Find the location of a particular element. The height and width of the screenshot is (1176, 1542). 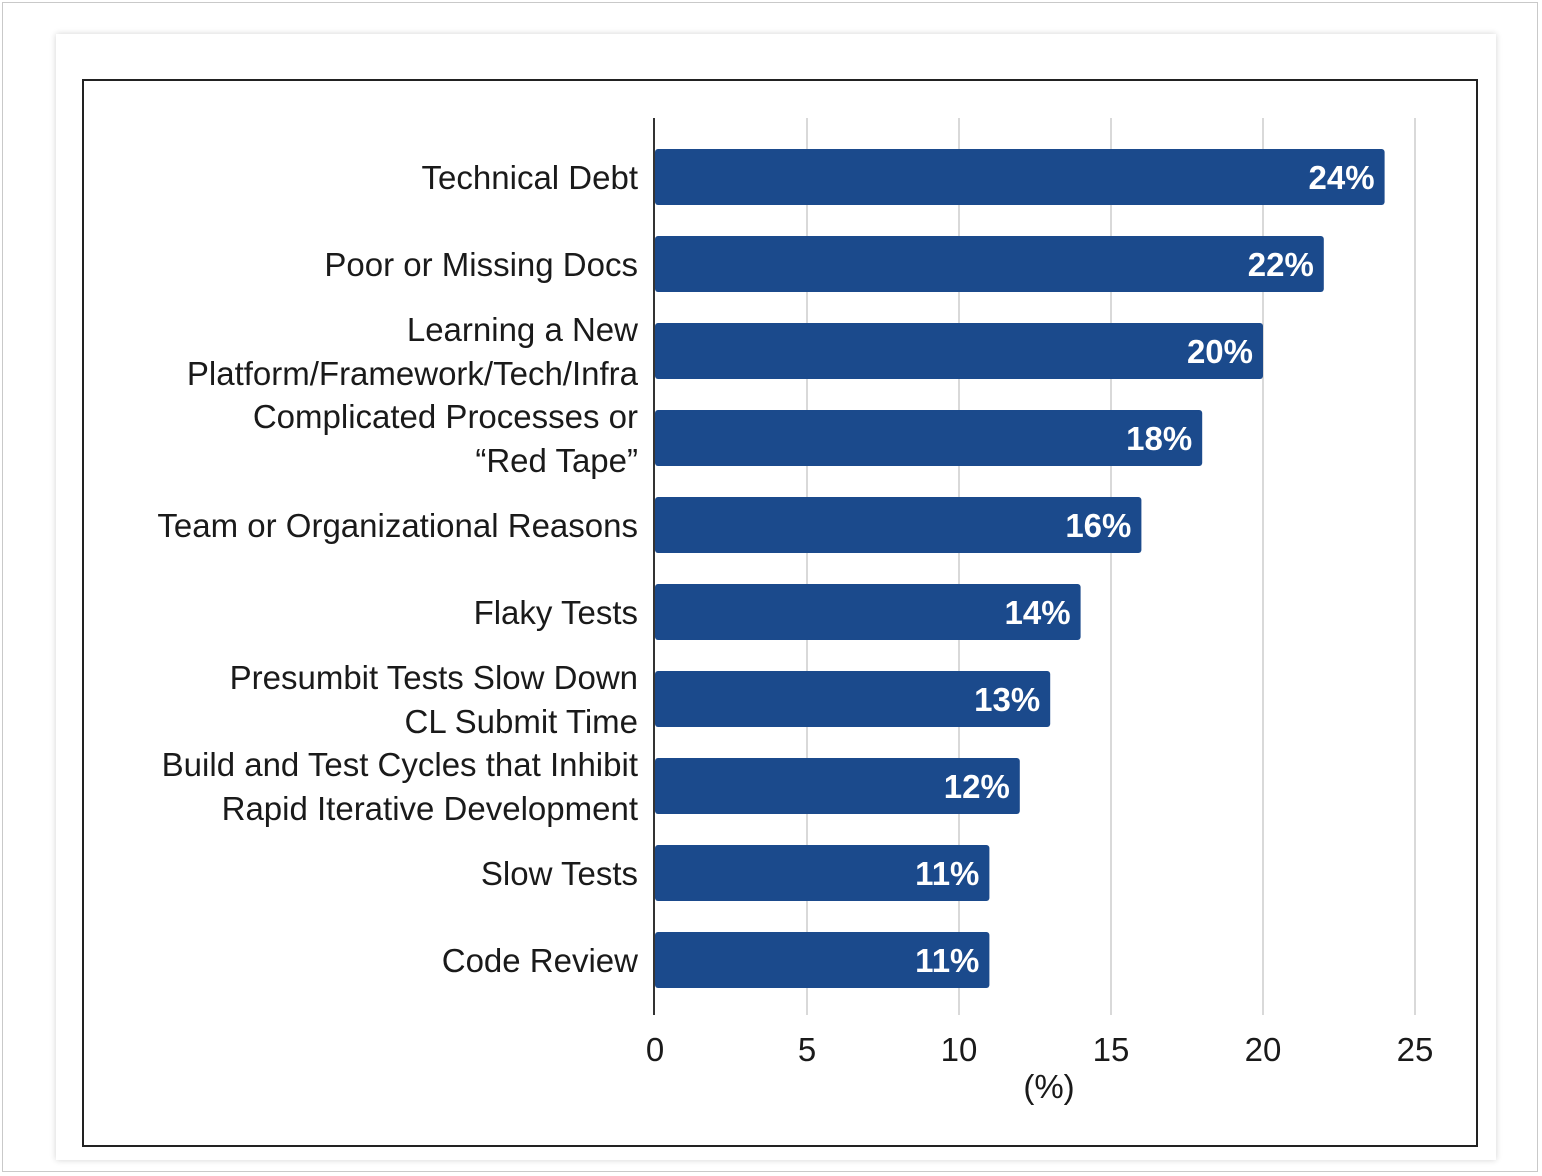

bar-value-label: 18% is located at coordinates (1159, 438).